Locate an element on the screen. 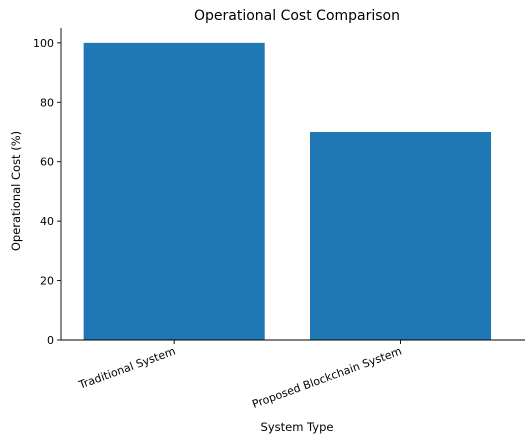  y-tick-label-1: 20 is located at coordinates (47, 281).